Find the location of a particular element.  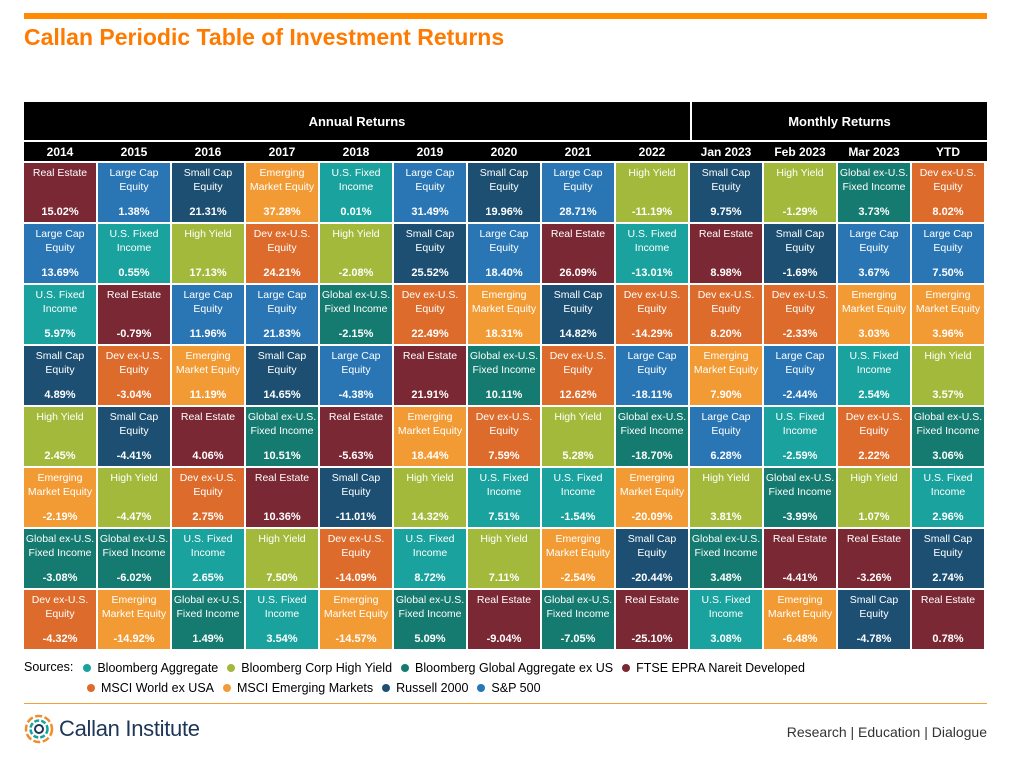

asset-class-label: Large Cap Equity is located at coordinates (208, 302).